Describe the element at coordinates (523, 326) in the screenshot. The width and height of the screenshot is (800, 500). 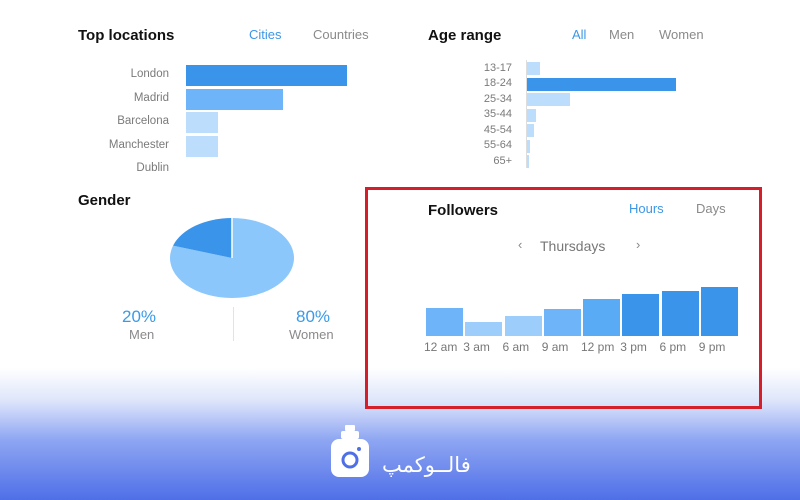
I see `followers-bar-6-am` at that location.